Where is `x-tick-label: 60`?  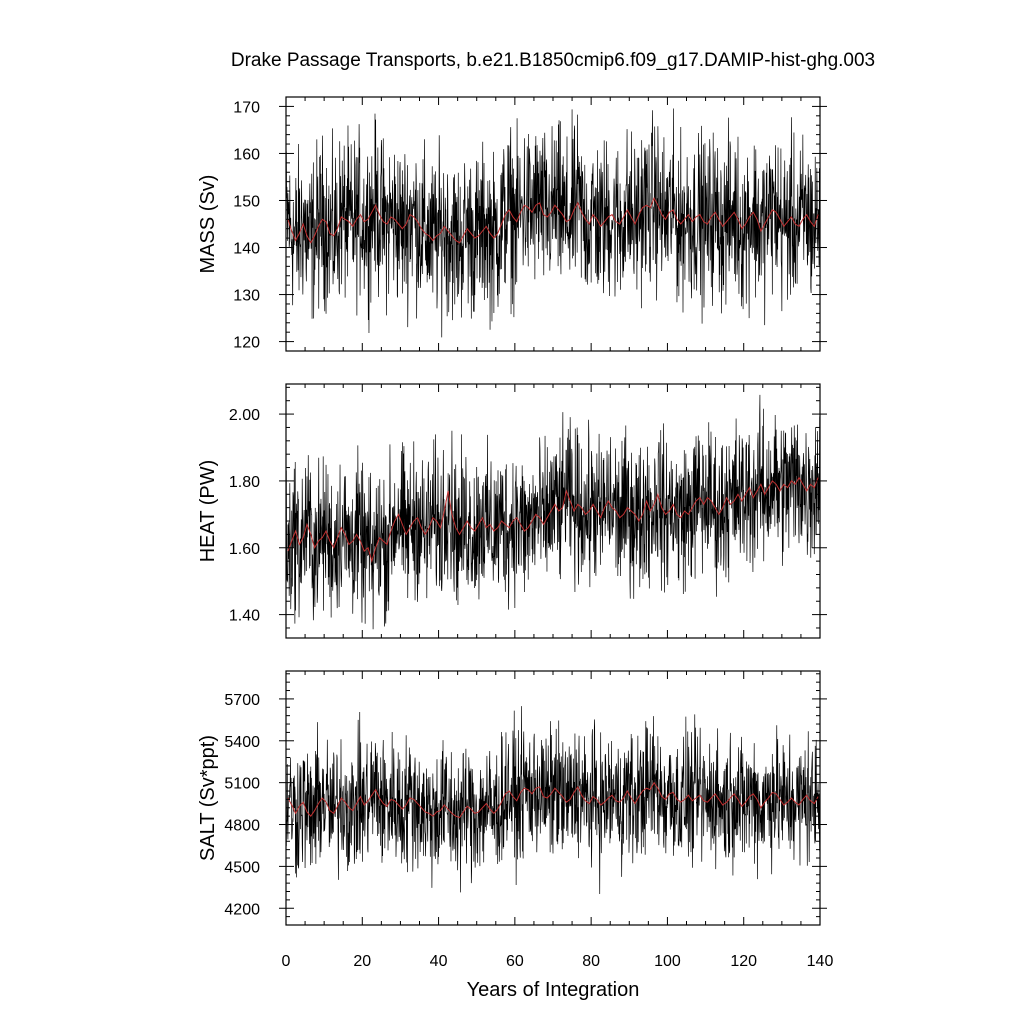 x-tick-label: 60 is located at coordinates (515, 961).